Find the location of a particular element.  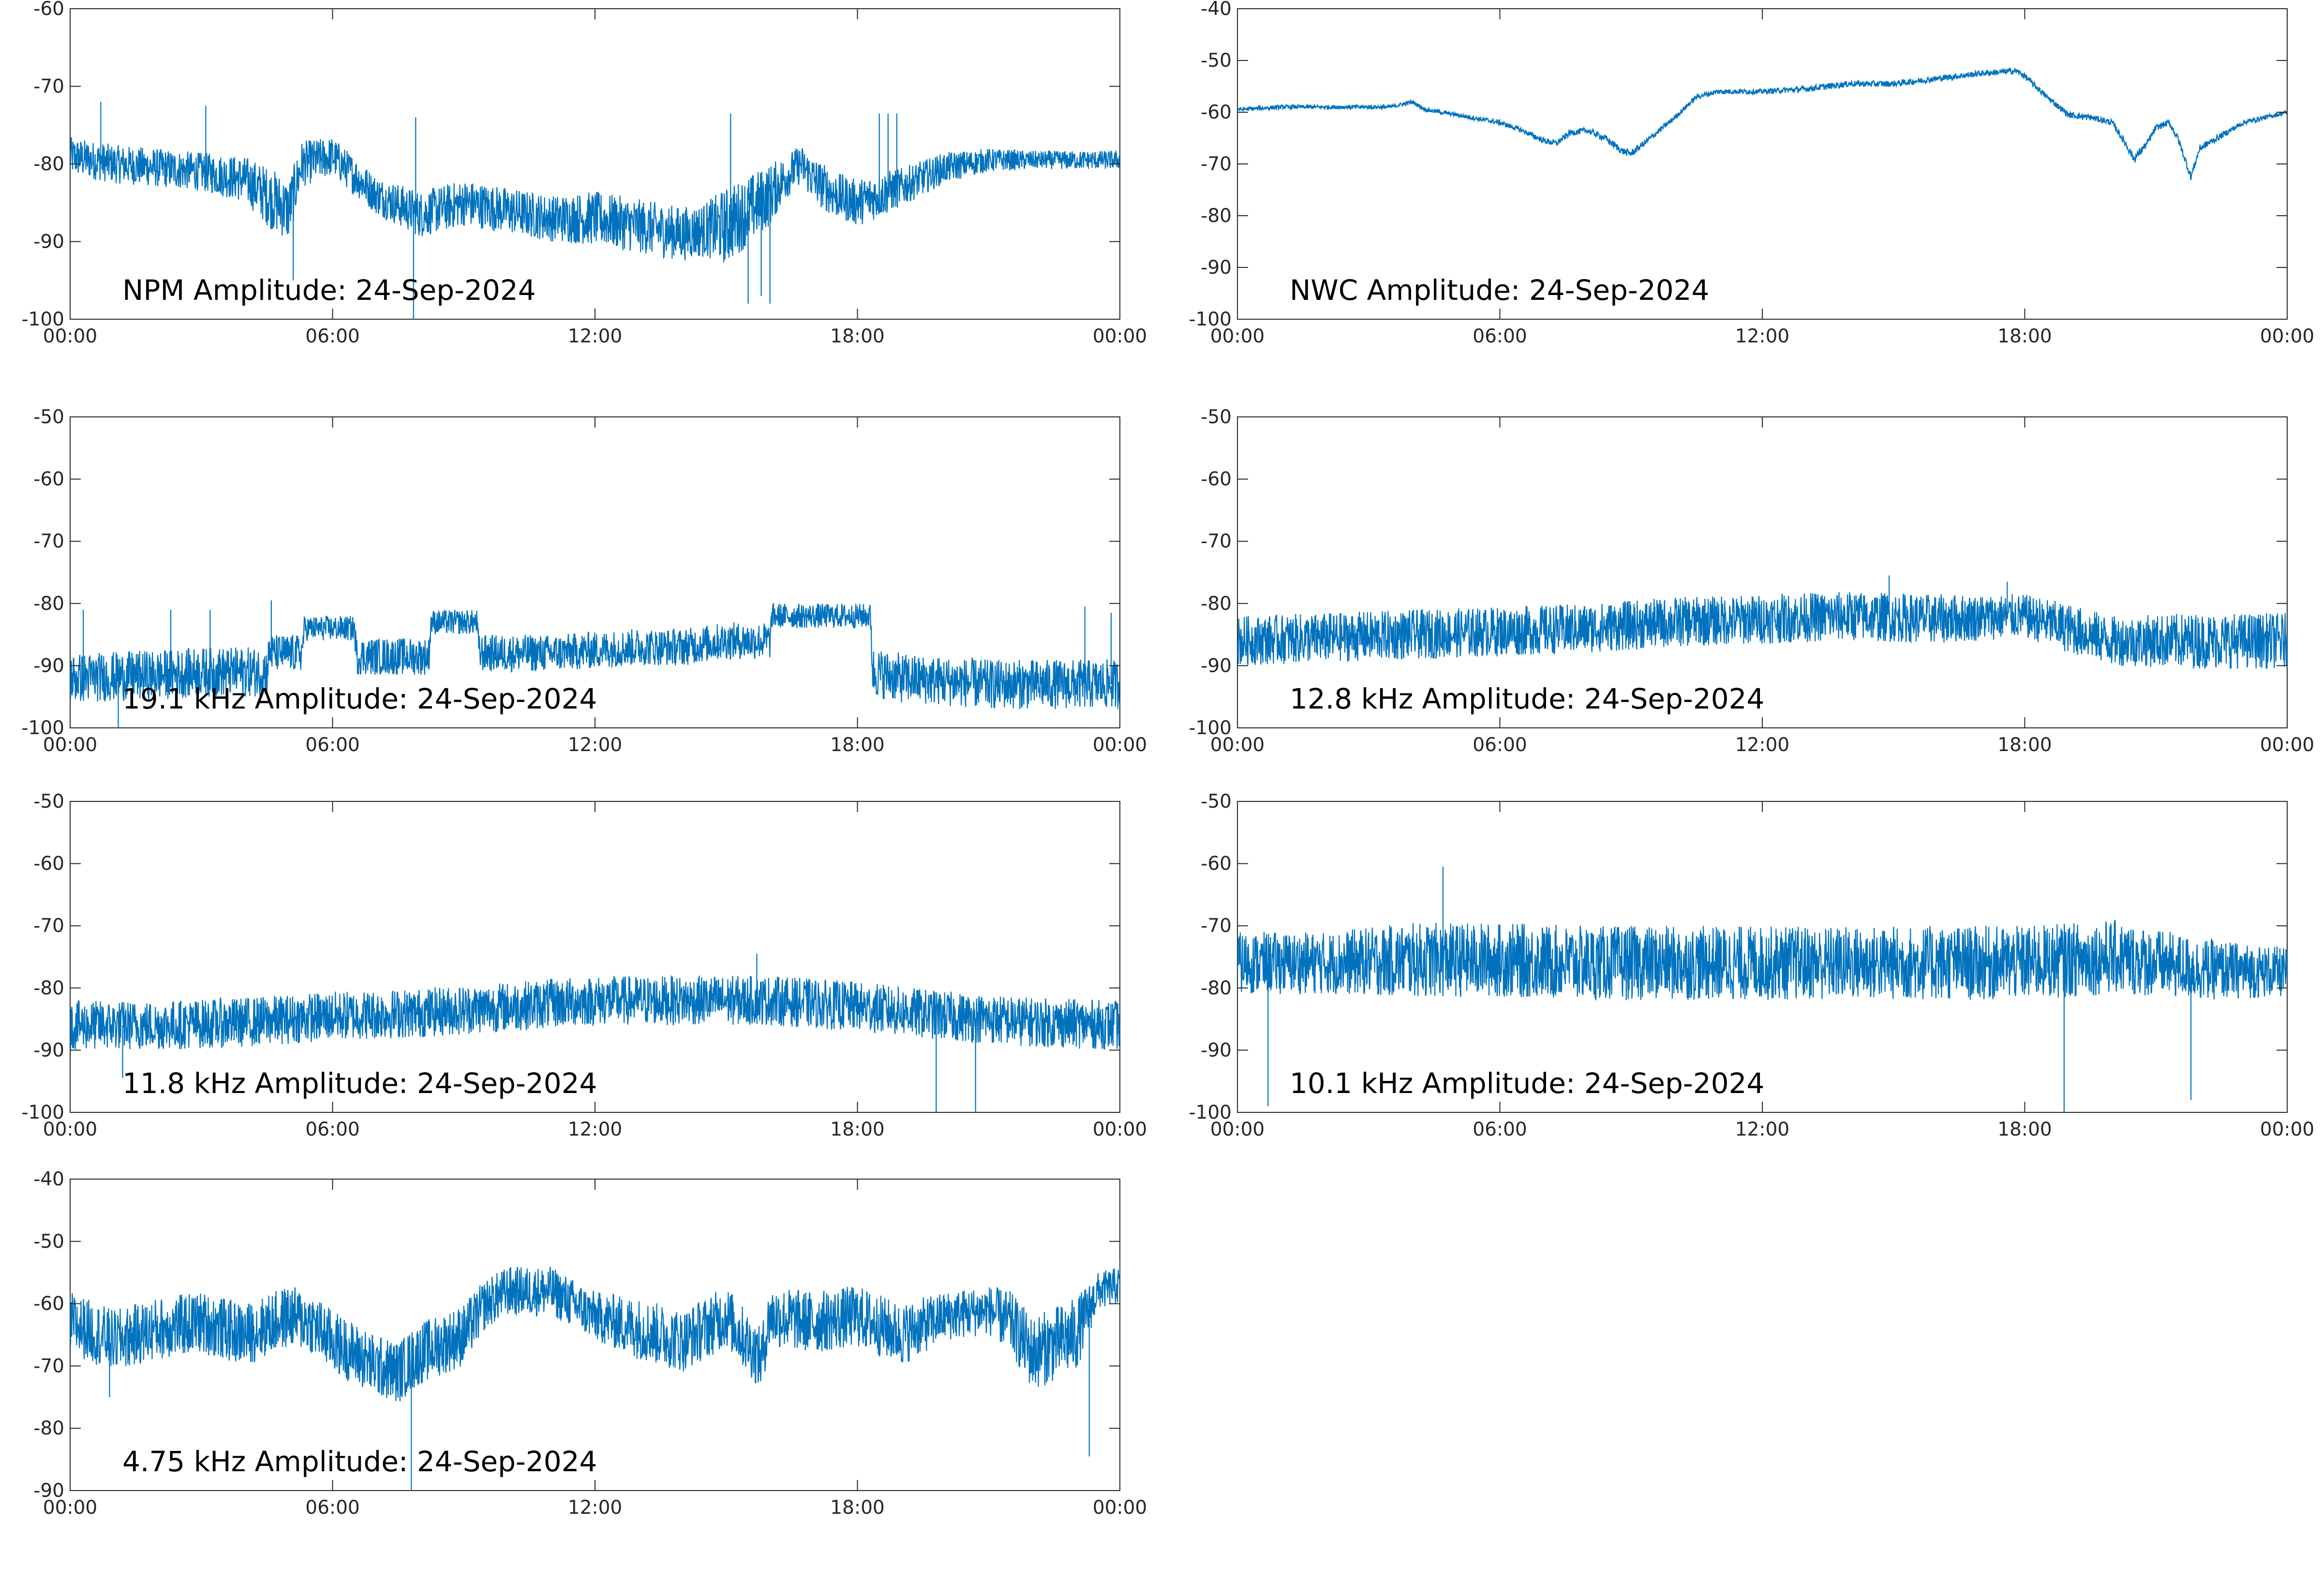

chart-title: 11.8 kHz Amplitude: 24-Sep-2024 is located at coordinates (359, 1083).